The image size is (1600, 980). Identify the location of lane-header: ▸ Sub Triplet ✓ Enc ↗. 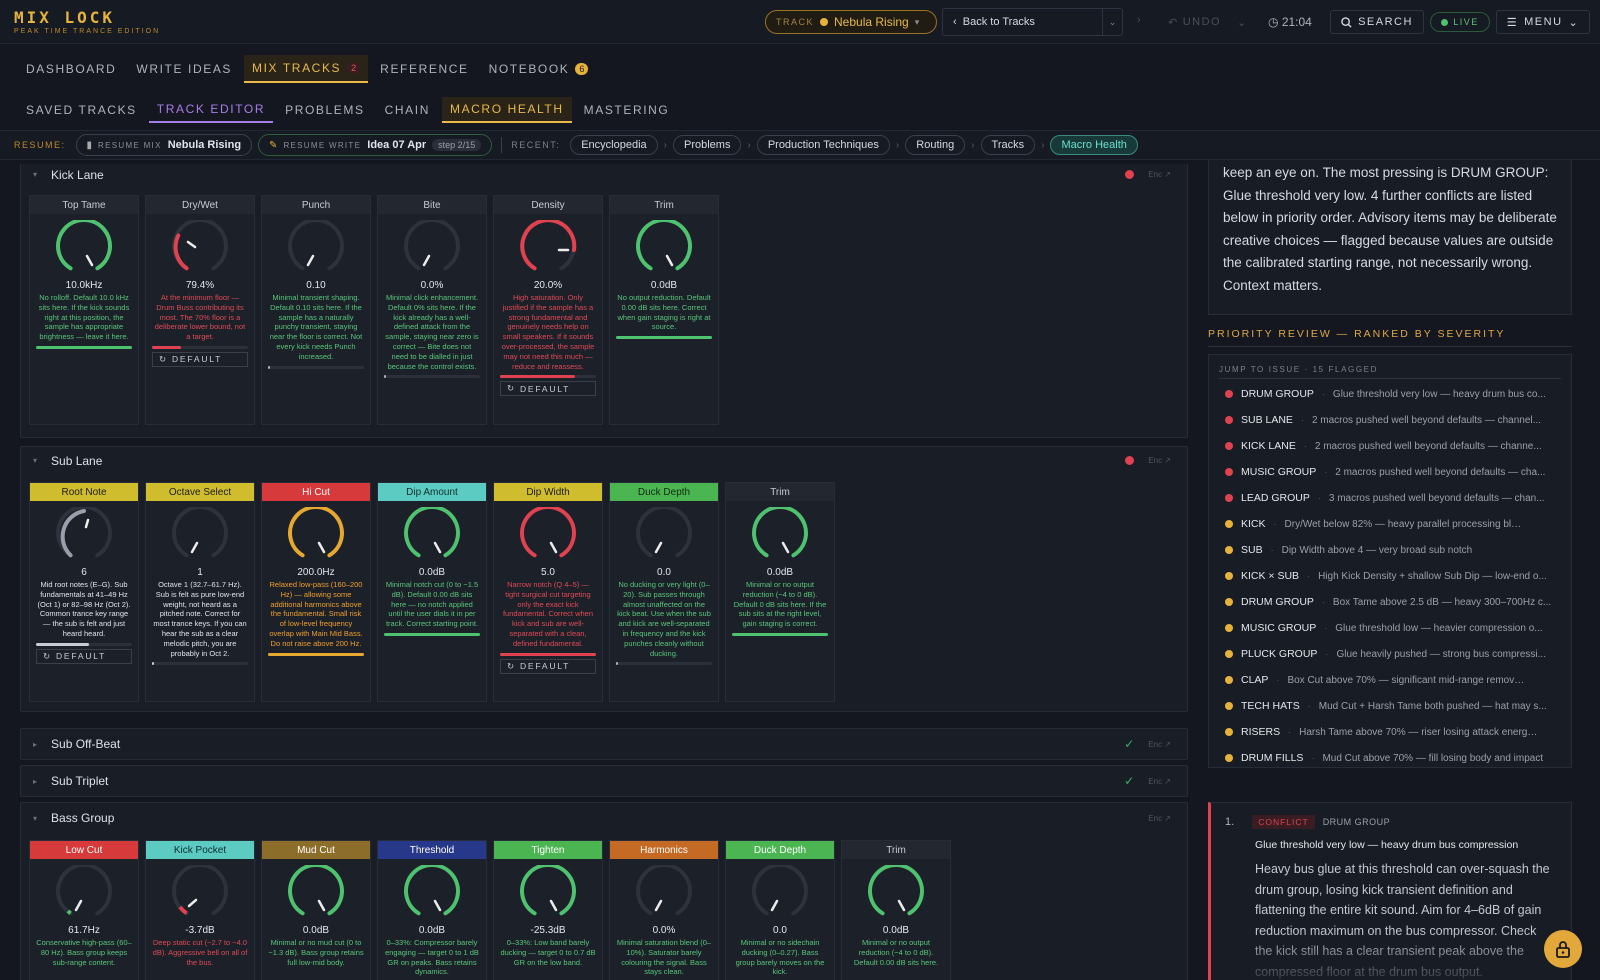
(604, 781).